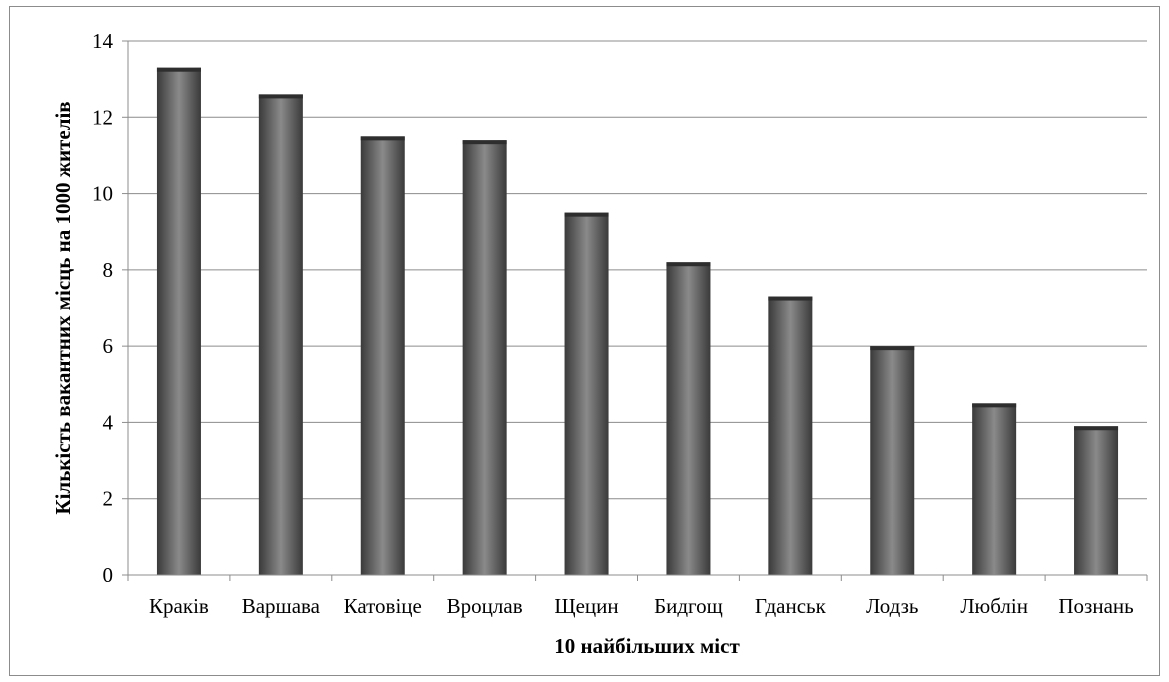 The width and height of the screenshot is (1169, 682). Describe the element at coordinates (102, 194) in the screenshot. I see `y-tick-label: 10` at that location.